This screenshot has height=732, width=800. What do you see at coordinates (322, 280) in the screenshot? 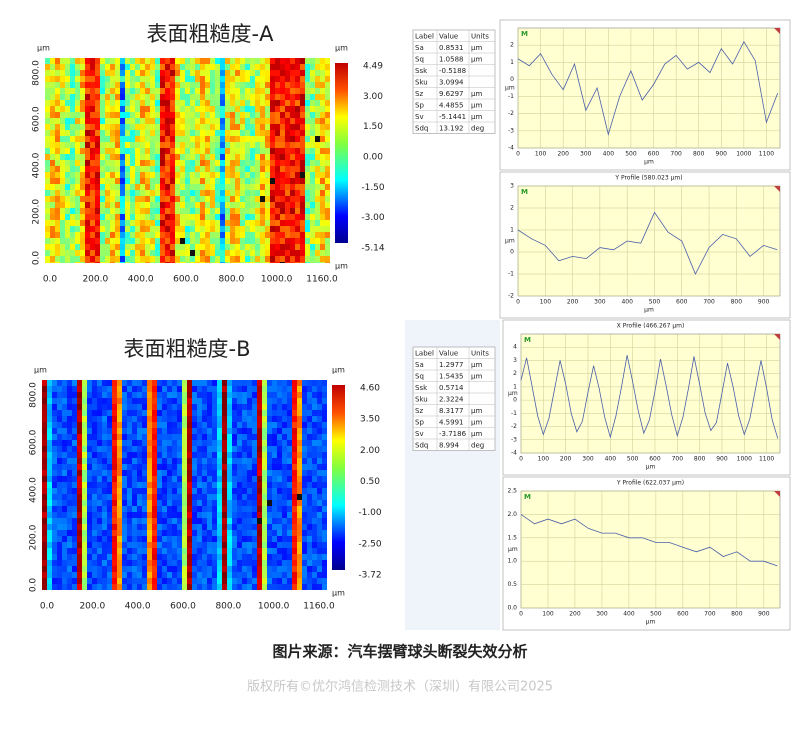
I see `map-x-tick: 1160.0` at bounding box center [322, 280].